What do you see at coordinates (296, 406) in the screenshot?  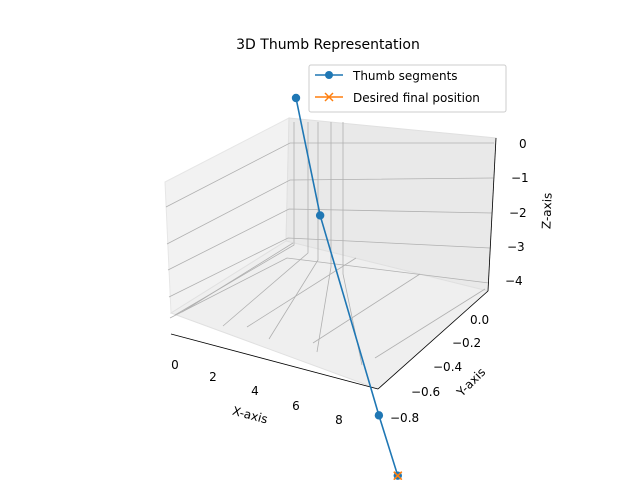 I see `x-tick-label: 6` at bounding box center [296, 406].